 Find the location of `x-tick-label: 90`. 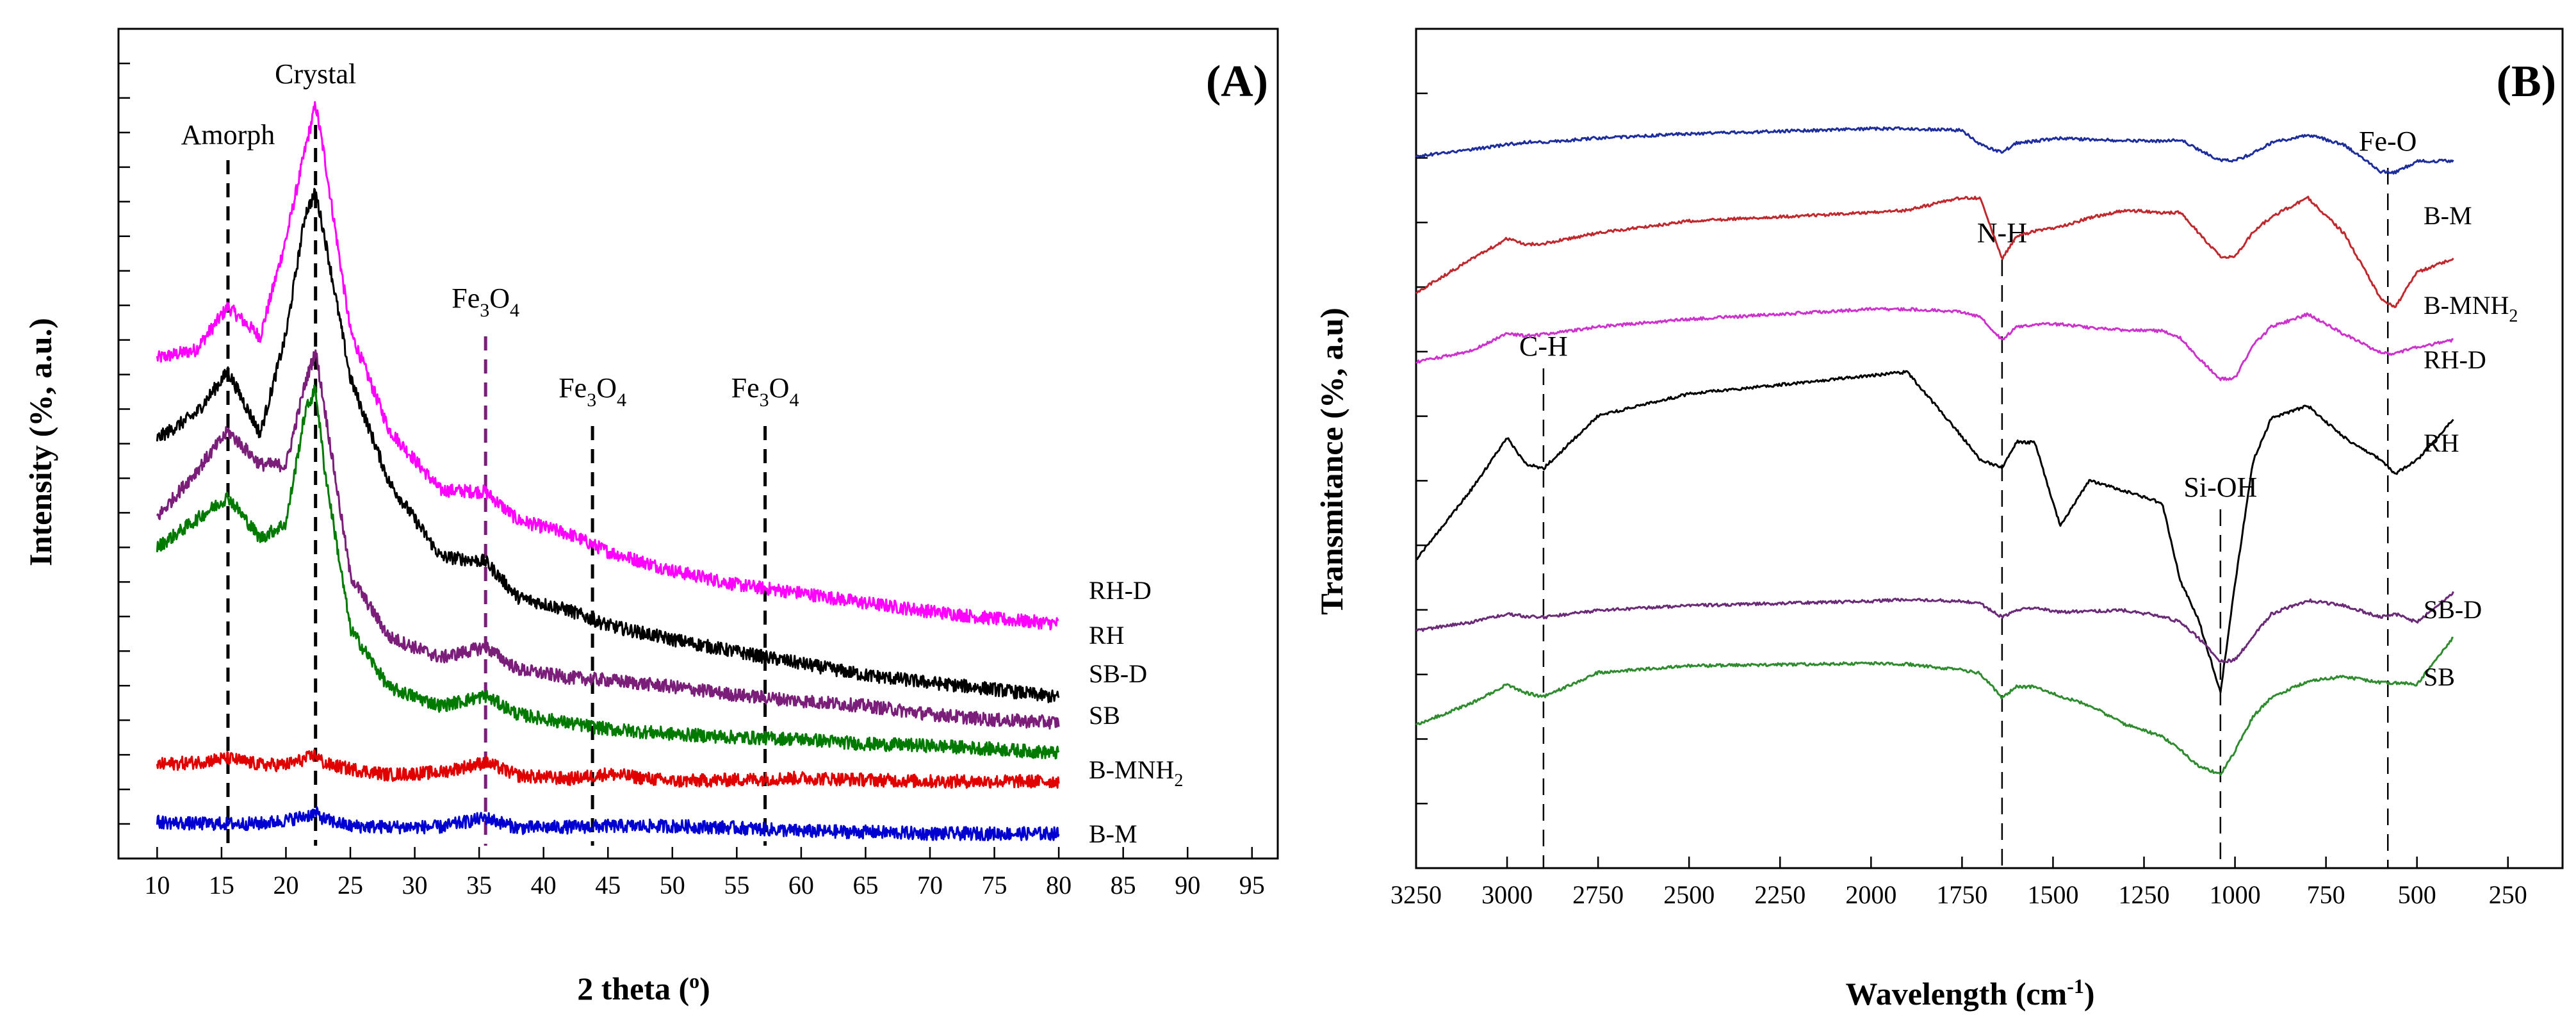

x-tick-label: 90 is located at coordinates (1187, 885).